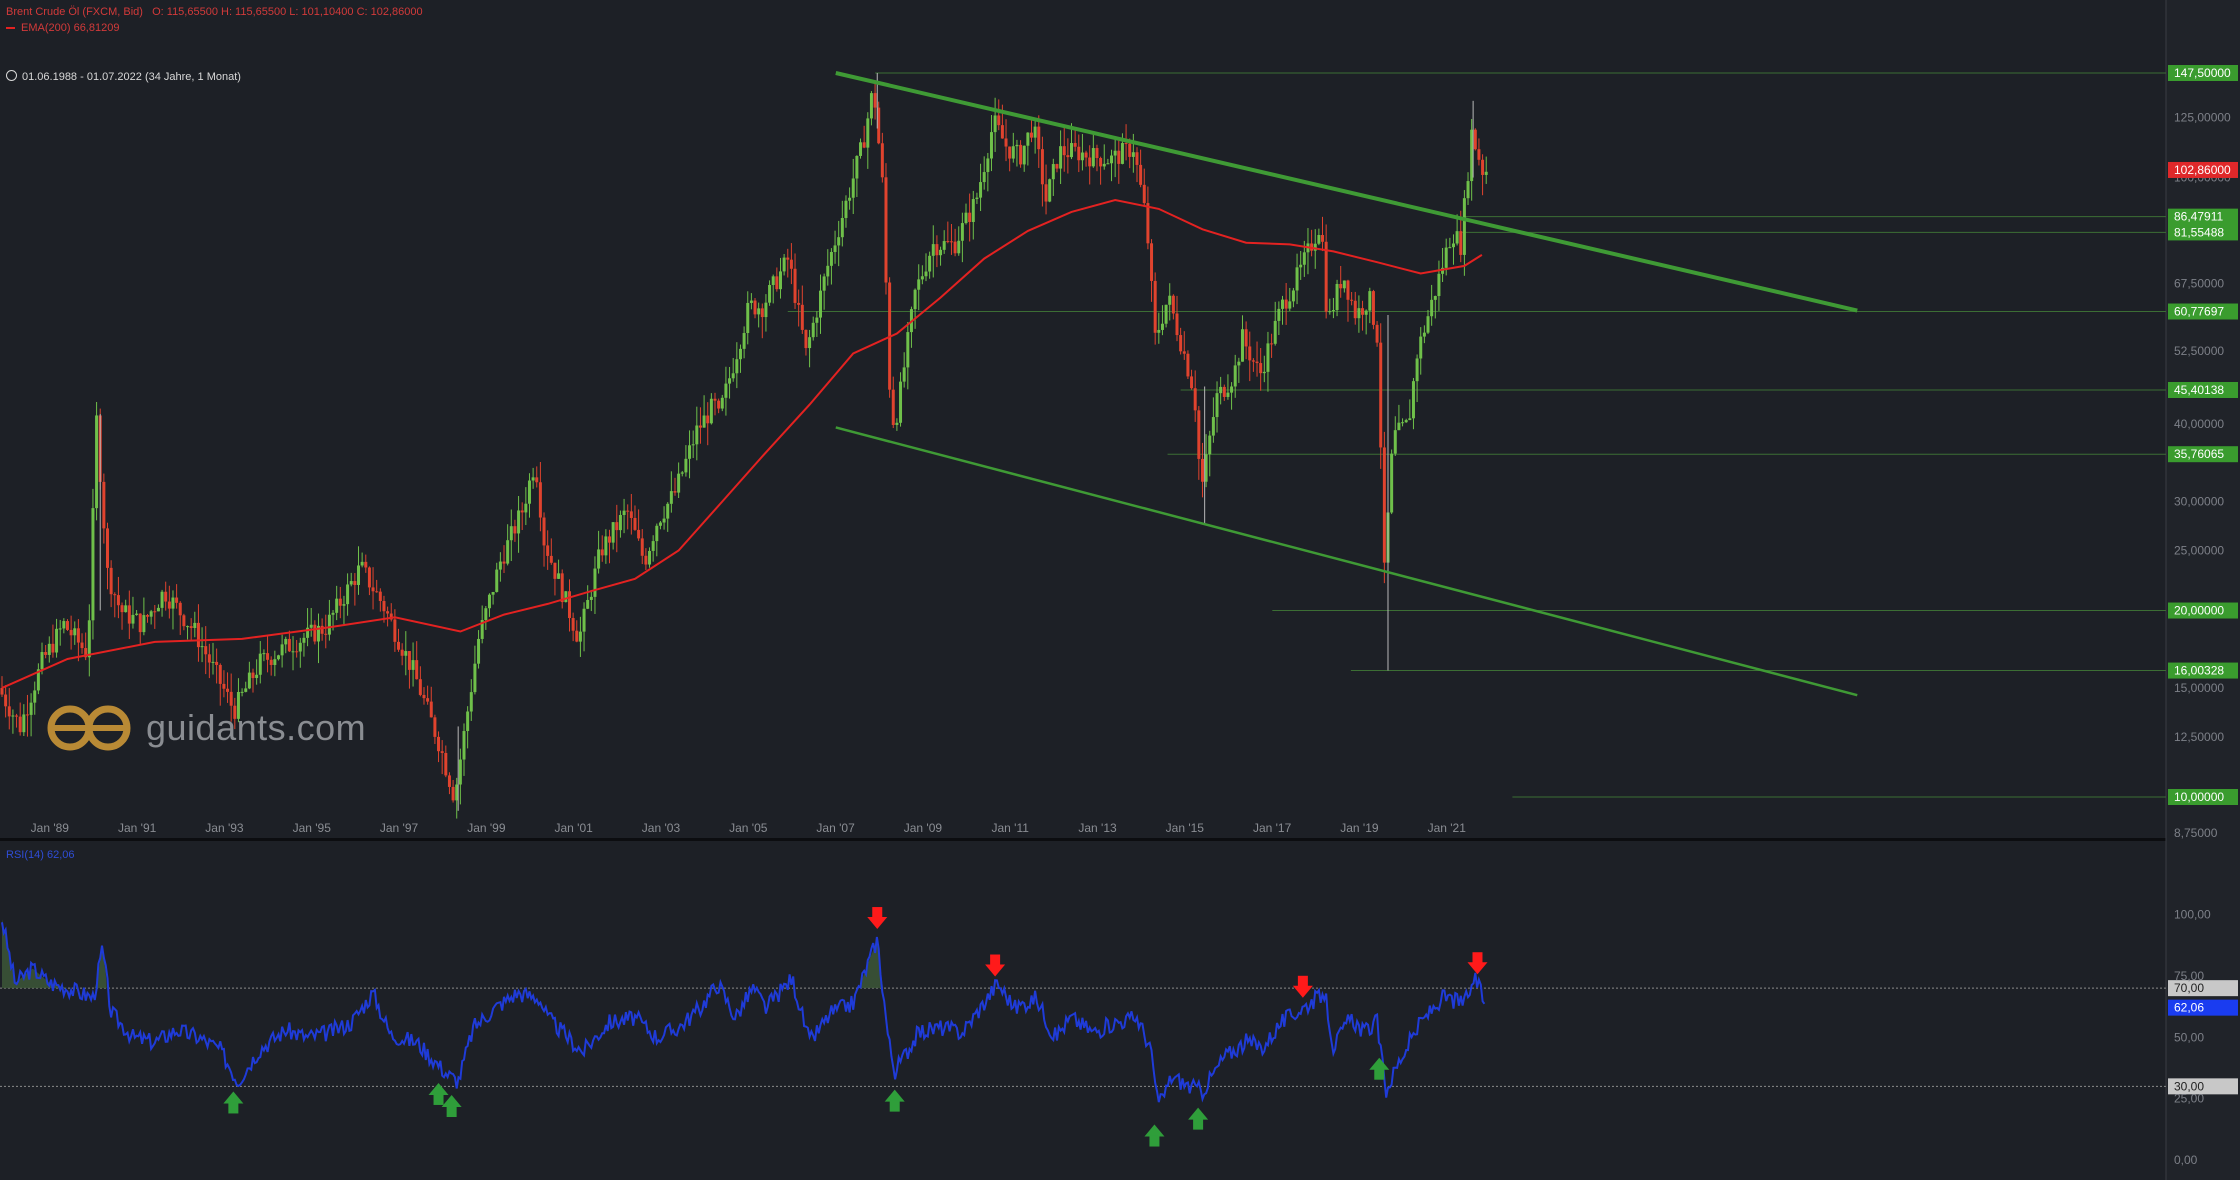 The width and height of the screenshot is (2240, 1180). I want to click on rsi-tick-label: 50,00, so click(2189, 1037).